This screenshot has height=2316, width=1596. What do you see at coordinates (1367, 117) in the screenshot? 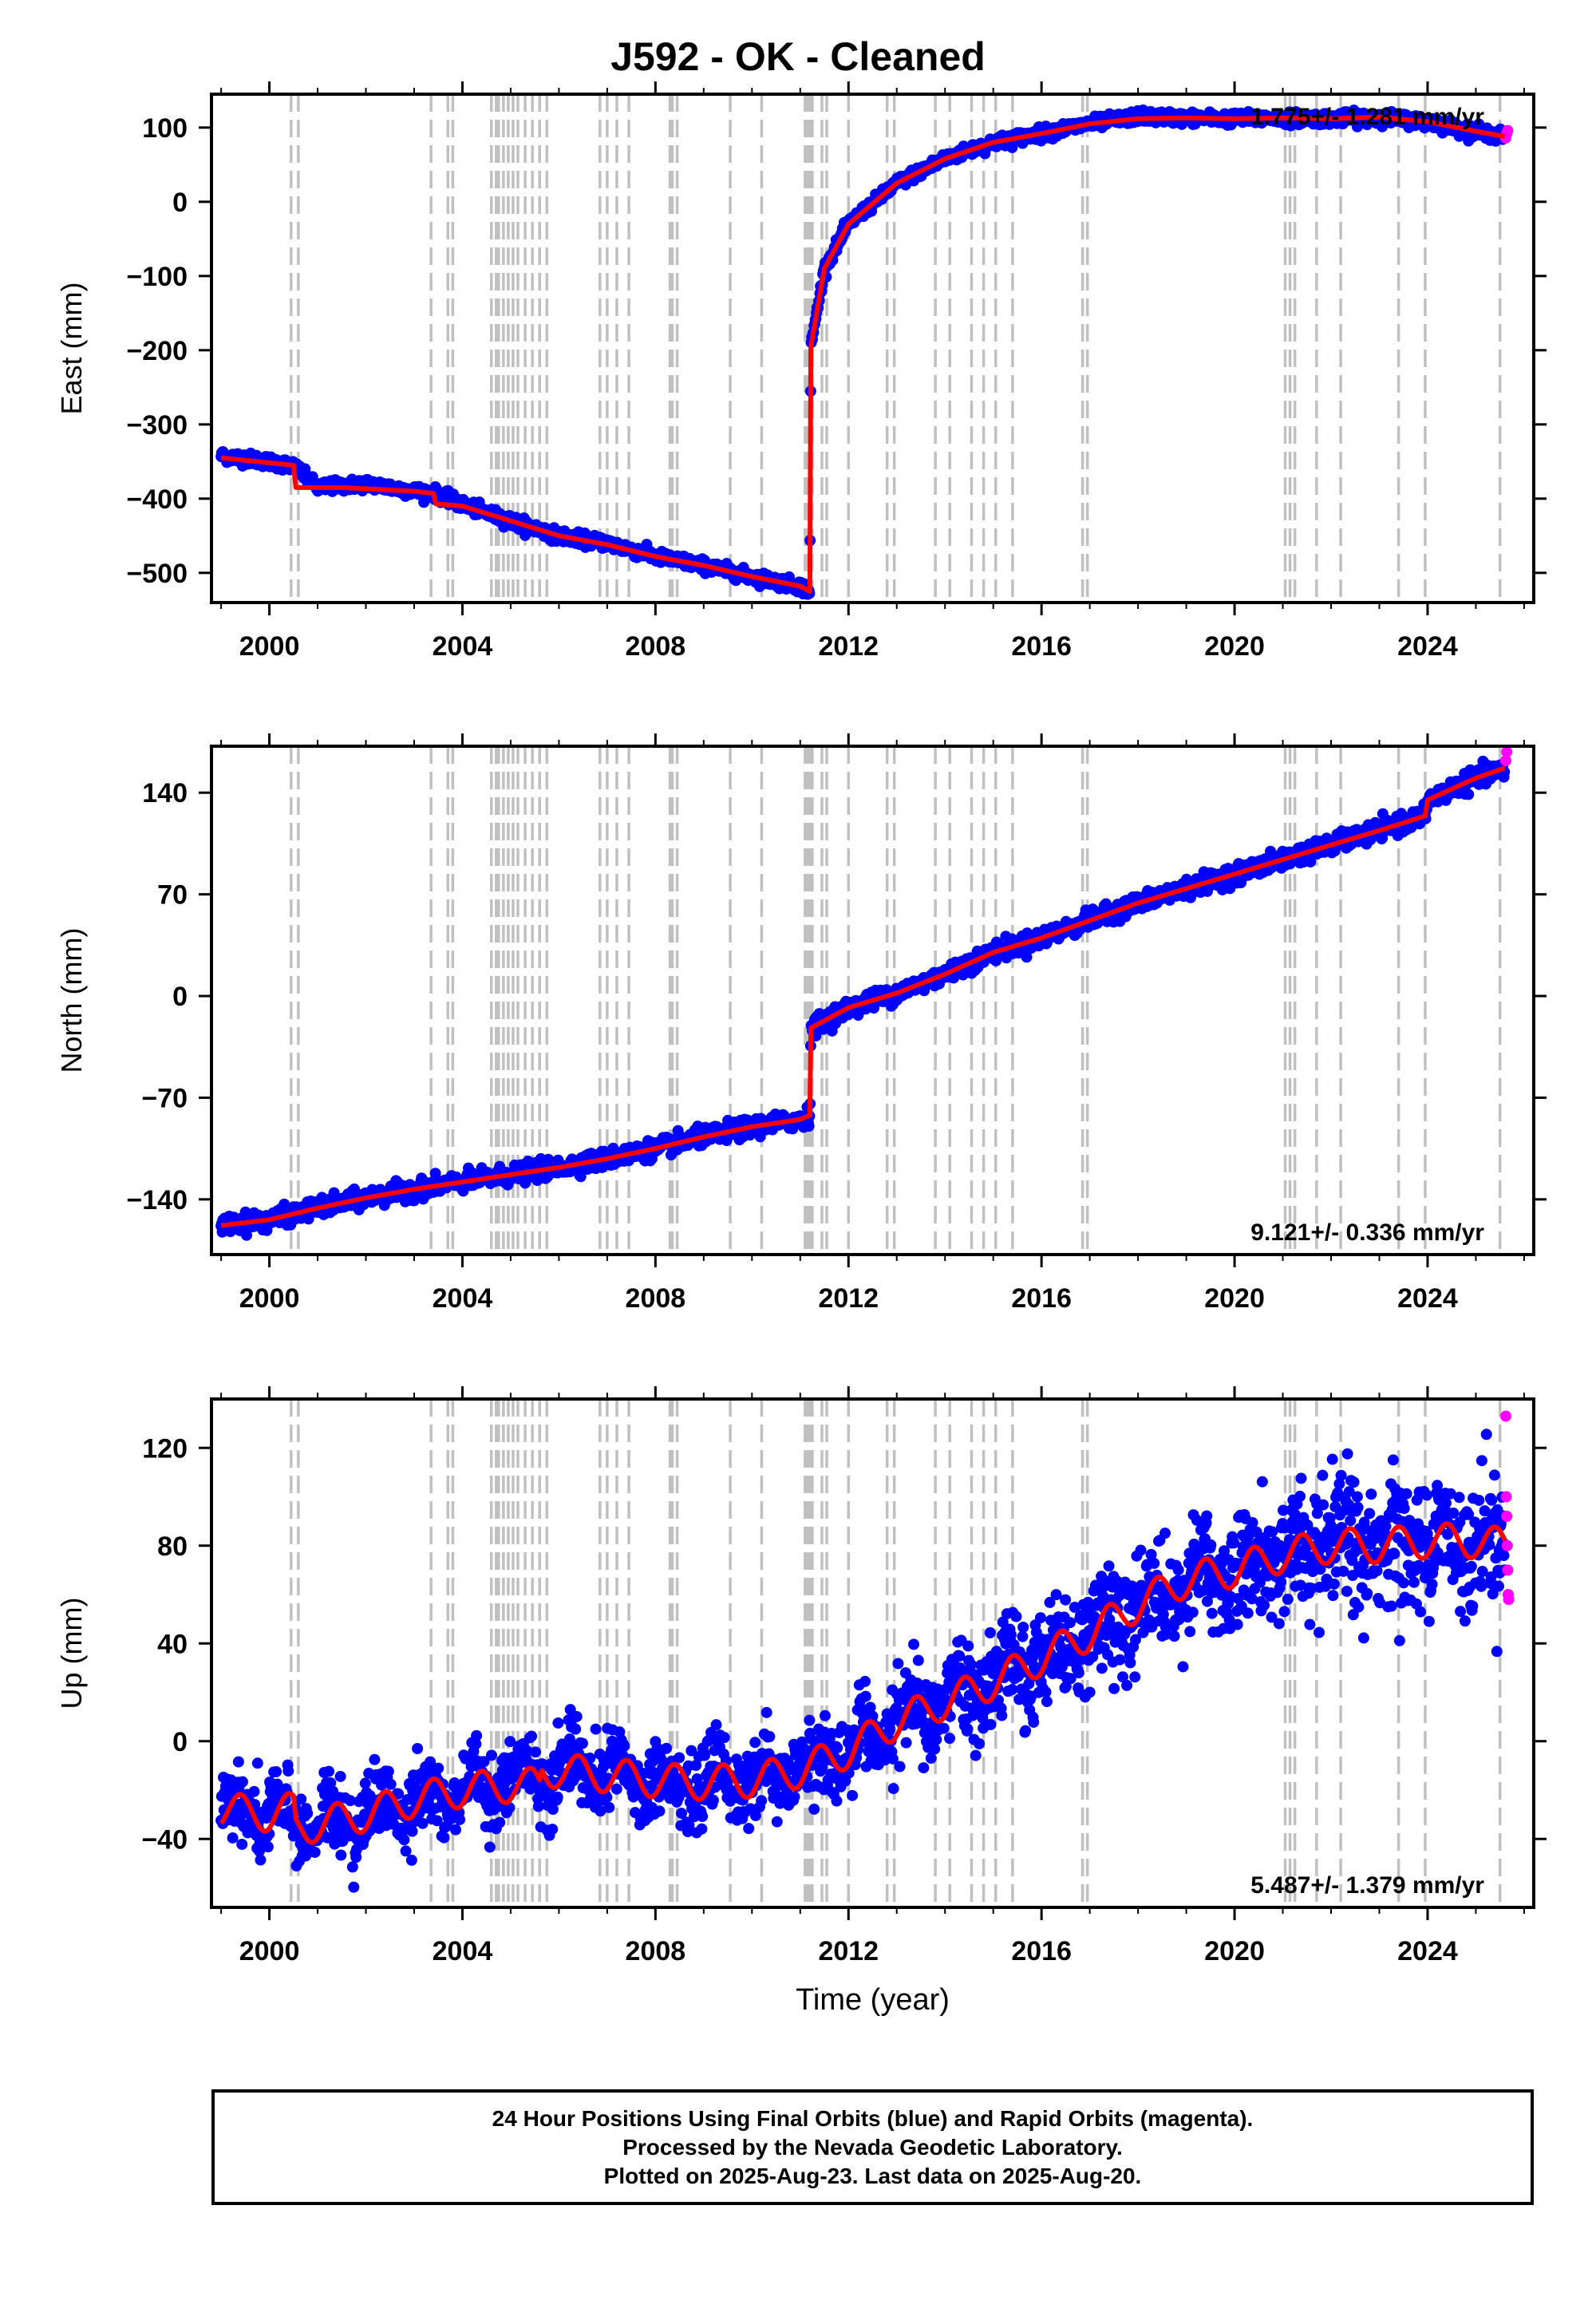
I see `rate-label: 1.775+/- 1.281 mm/yr` at bounding box center [1367, 117].